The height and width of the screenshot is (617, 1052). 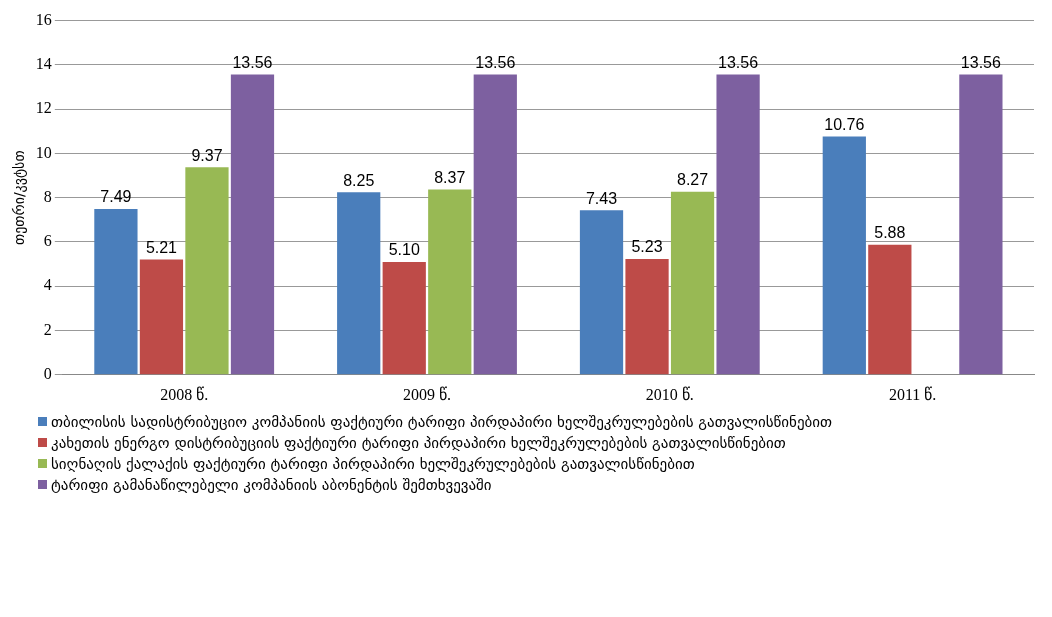 What do you see at coordinates (43, 19) in the screenshot?
I see `y-tick-label: 16` at bounding box center [43, 19].